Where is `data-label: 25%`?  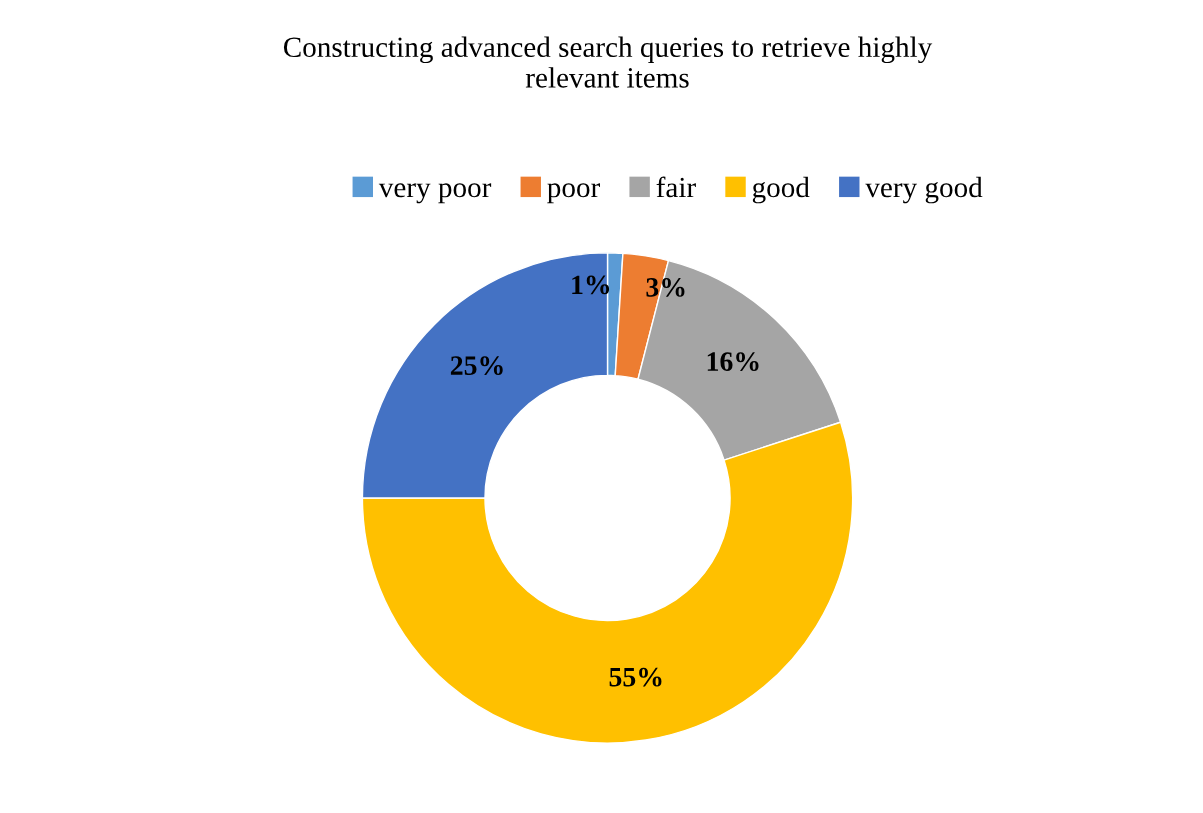 data-label: 25% is located at coordinates (476, 366).